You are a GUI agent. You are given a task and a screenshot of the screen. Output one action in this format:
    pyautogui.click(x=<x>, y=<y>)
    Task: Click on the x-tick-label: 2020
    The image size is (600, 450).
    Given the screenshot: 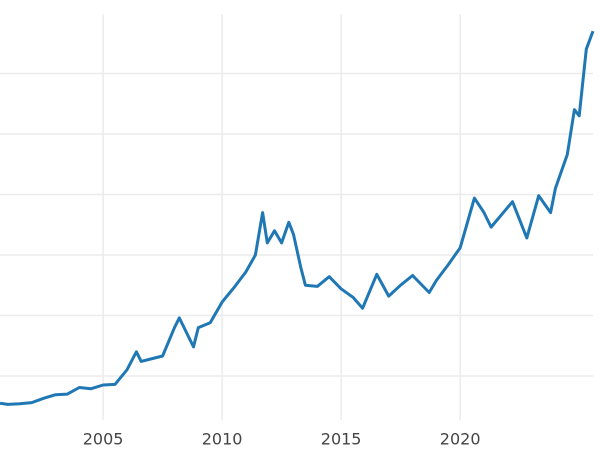 What is the action you would take?
    pyautogui.click(x=460, y=439)
    